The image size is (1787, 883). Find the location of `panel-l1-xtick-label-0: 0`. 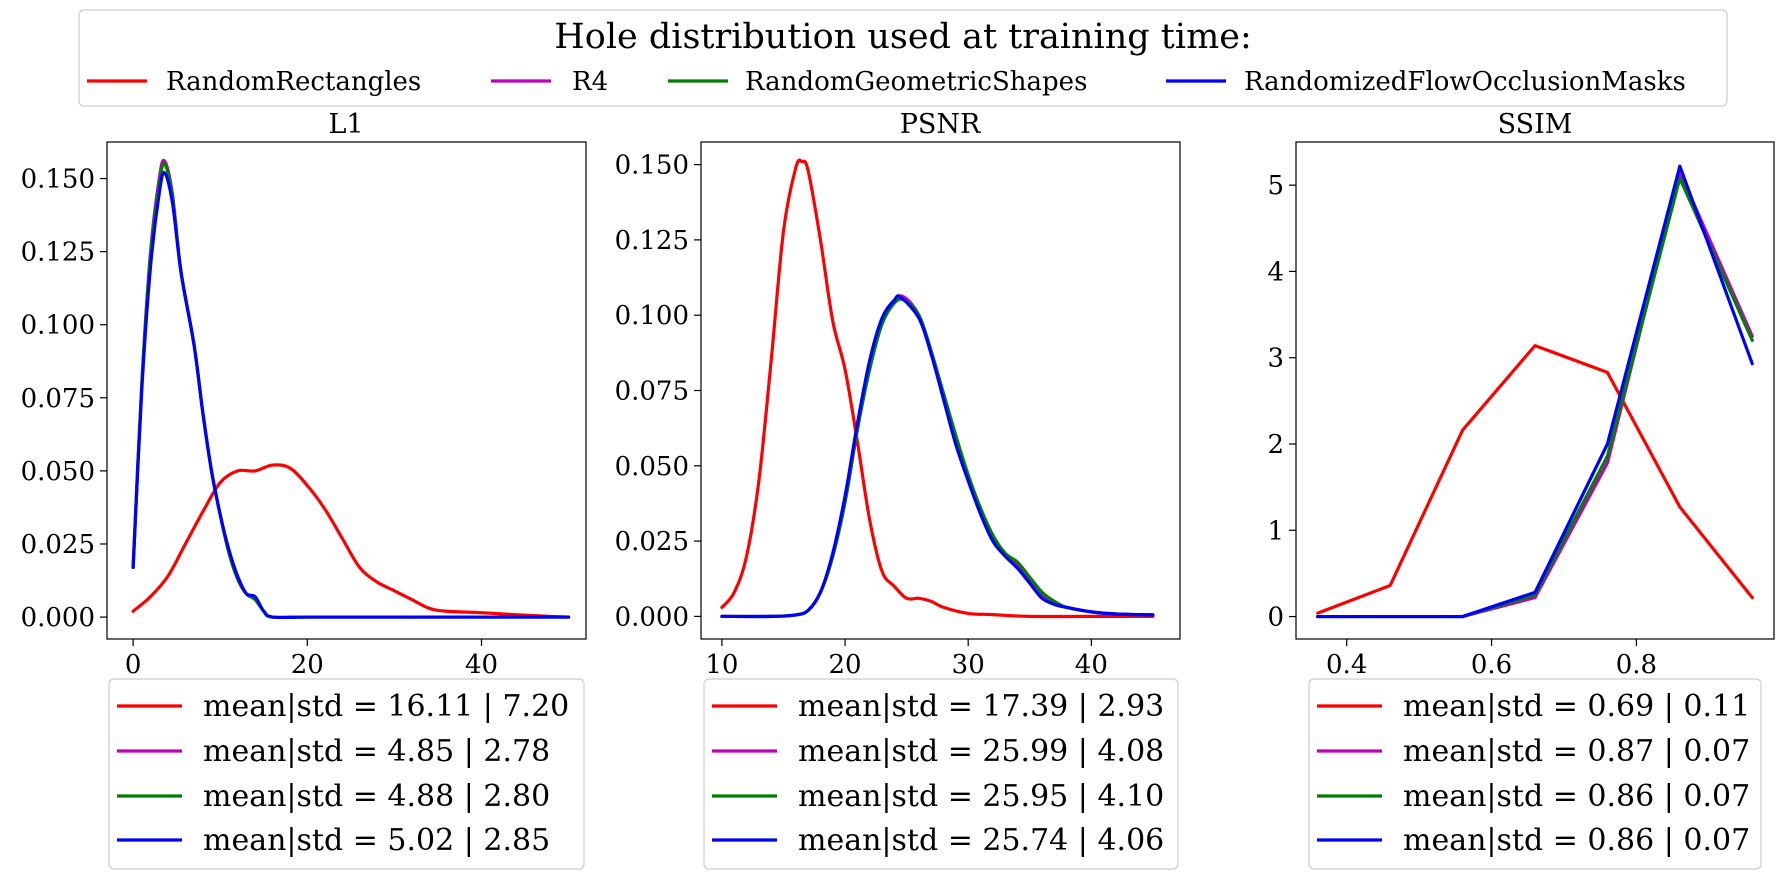

panel-l1-xtick-label-0: 0 is located at coordinates (133, 665).